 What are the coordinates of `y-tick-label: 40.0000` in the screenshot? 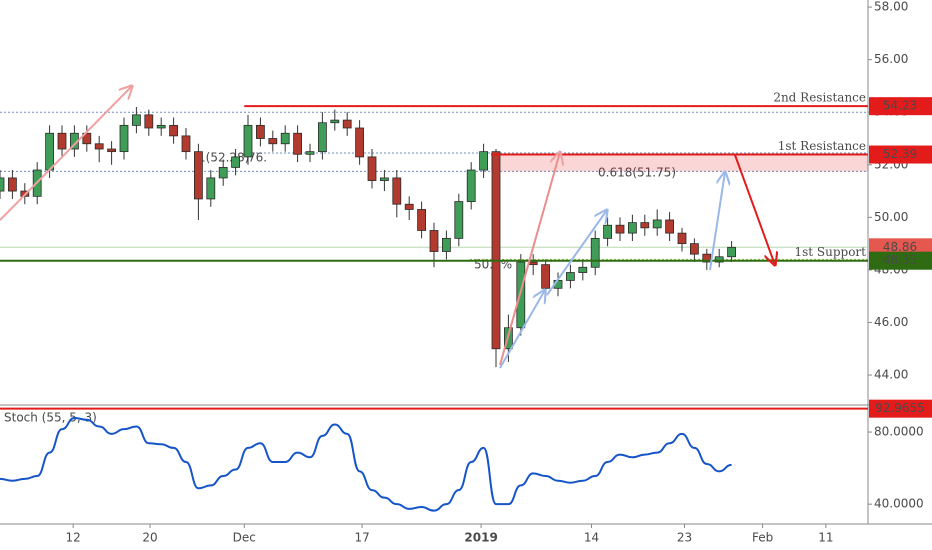 It's located at (899, 504).